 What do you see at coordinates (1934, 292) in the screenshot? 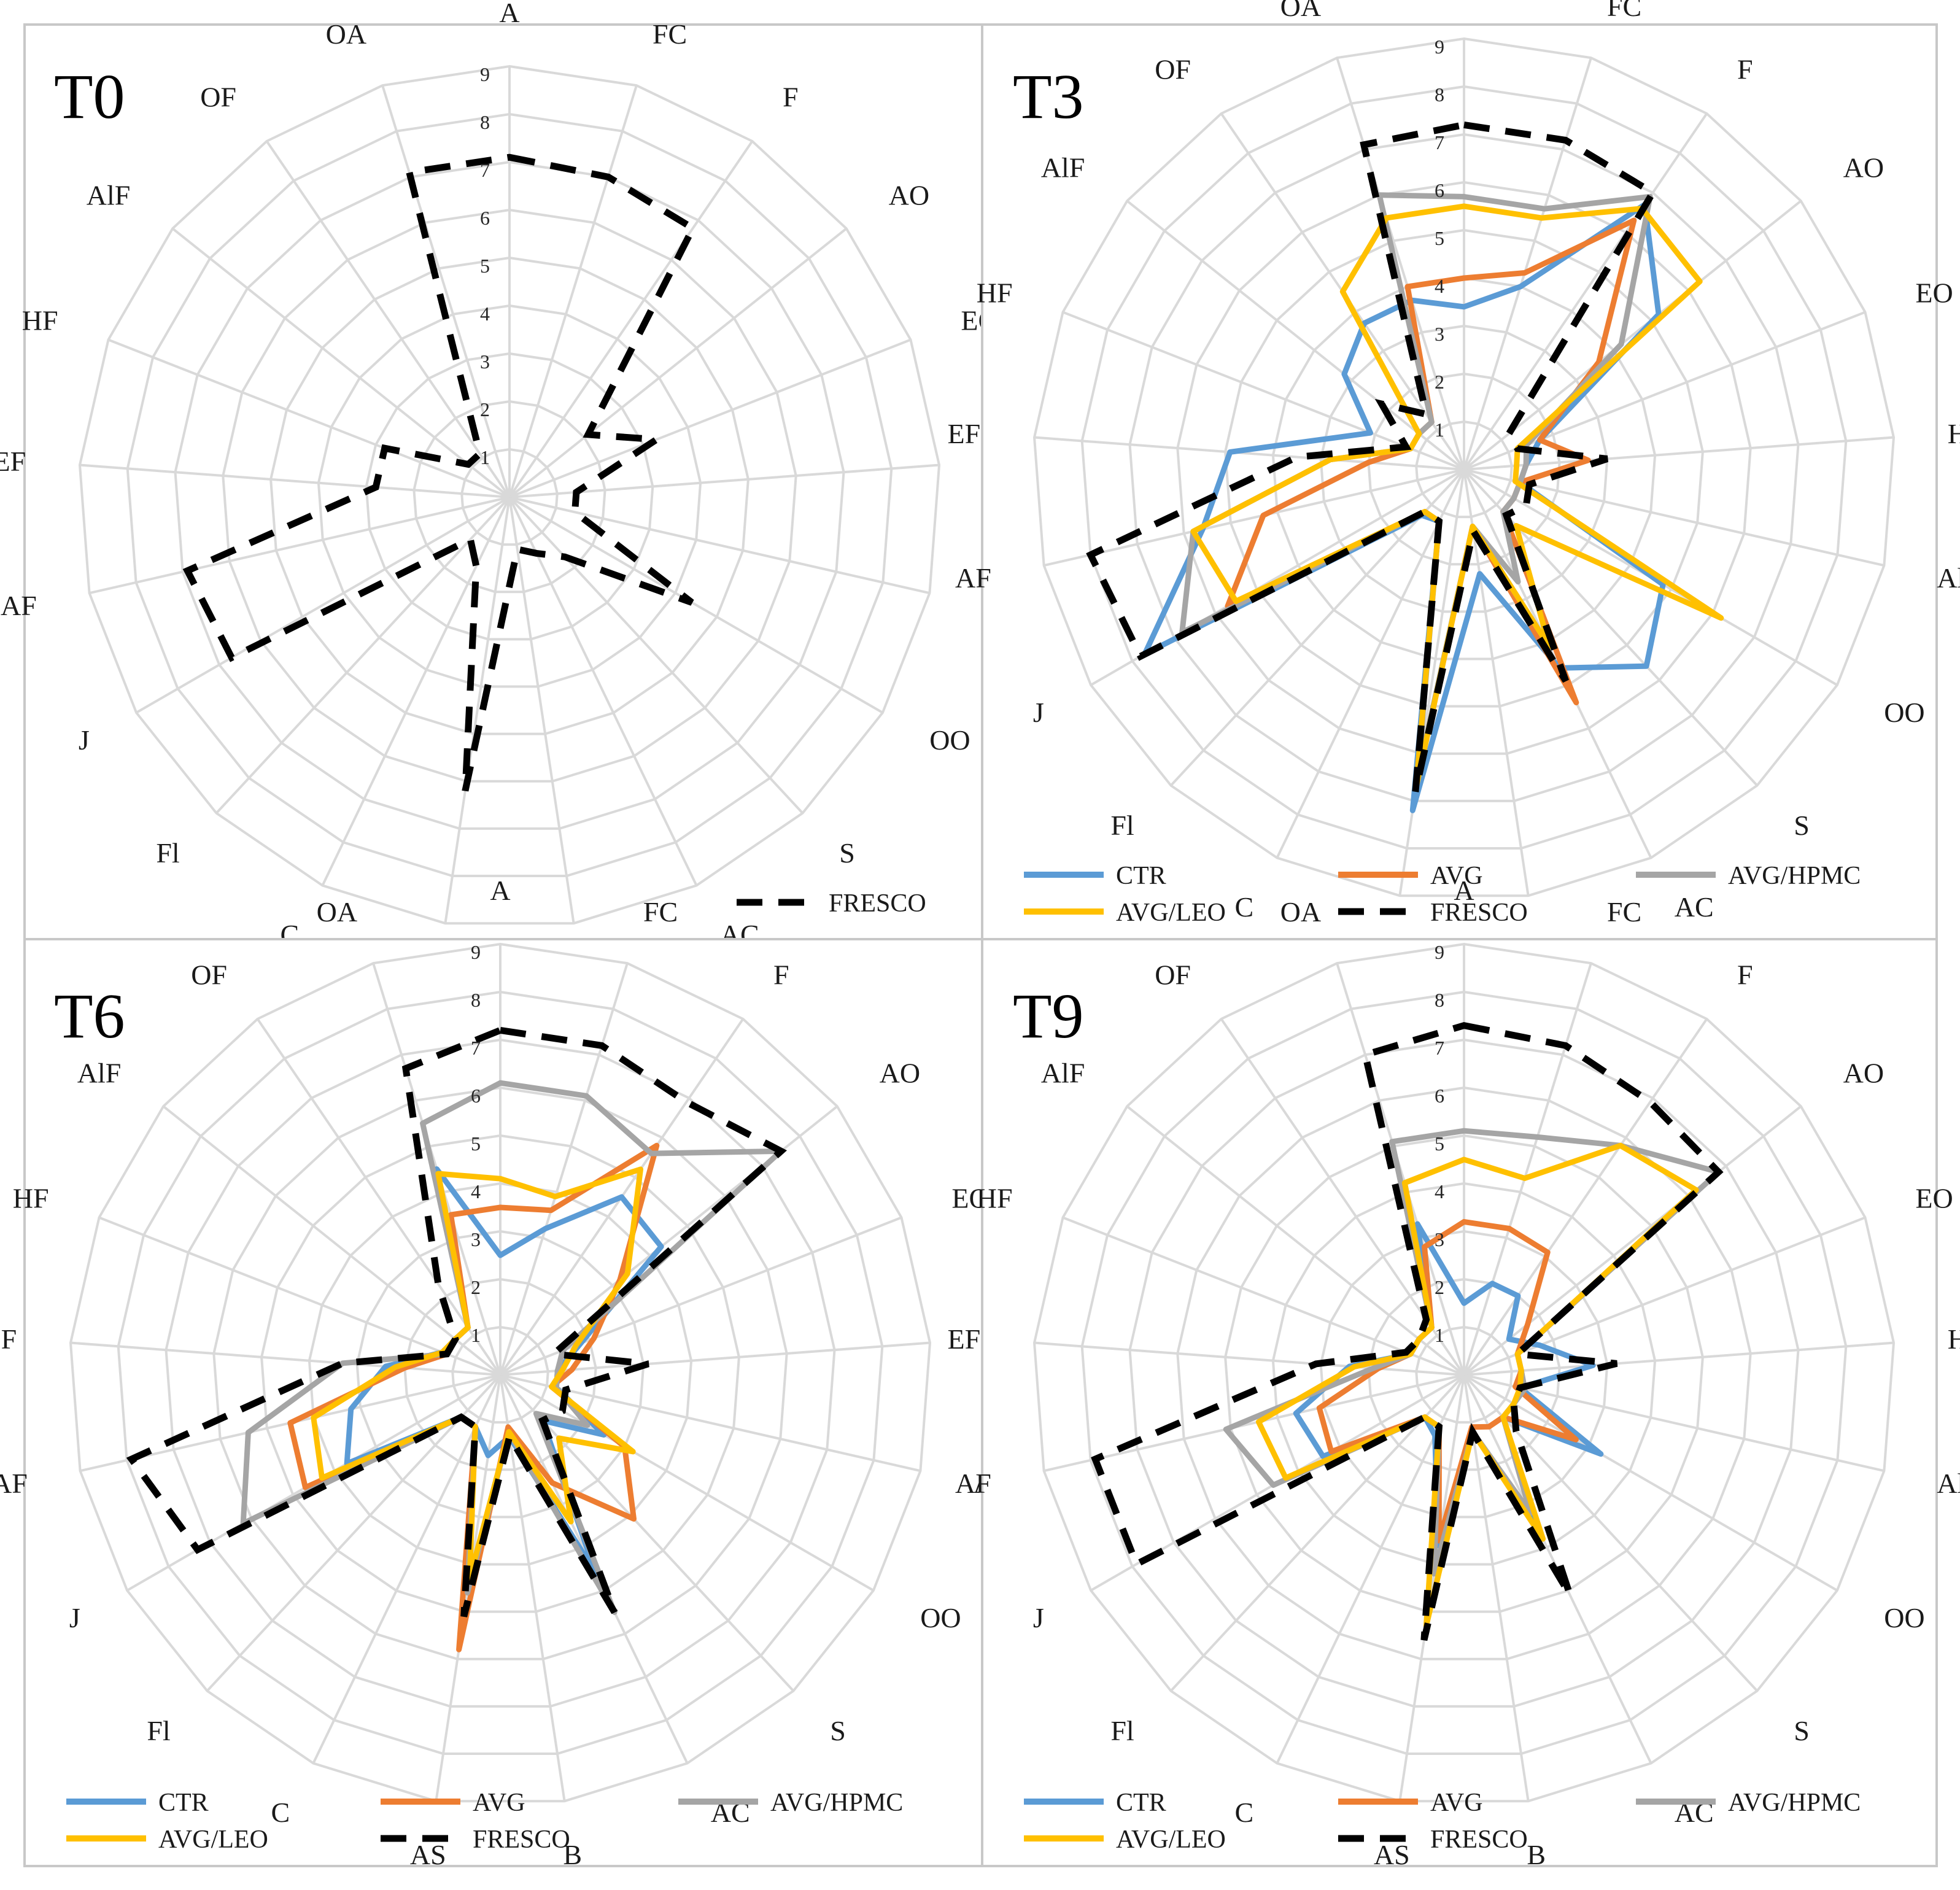
I see `category-label-eo: EO` at bounding box center [1934, 292].